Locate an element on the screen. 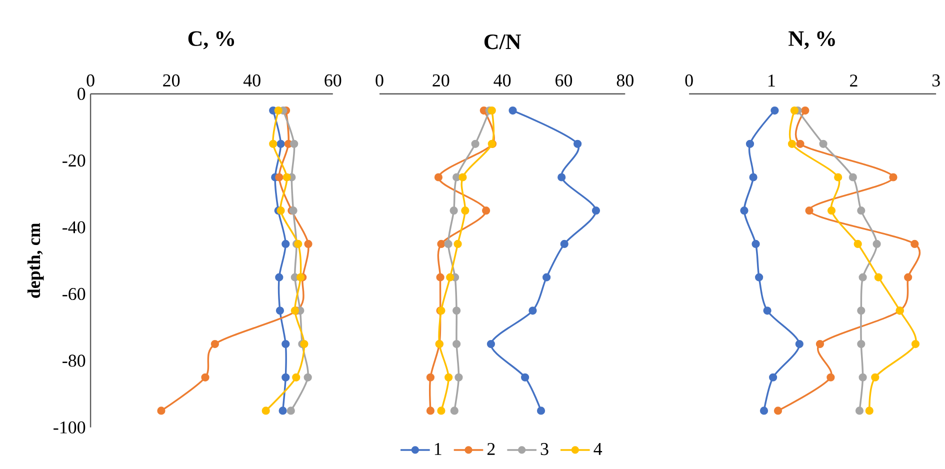 Image resolution: width=945 pixels, height=469 pixels. legend-label: 1 is located at coordinates (438, 449).